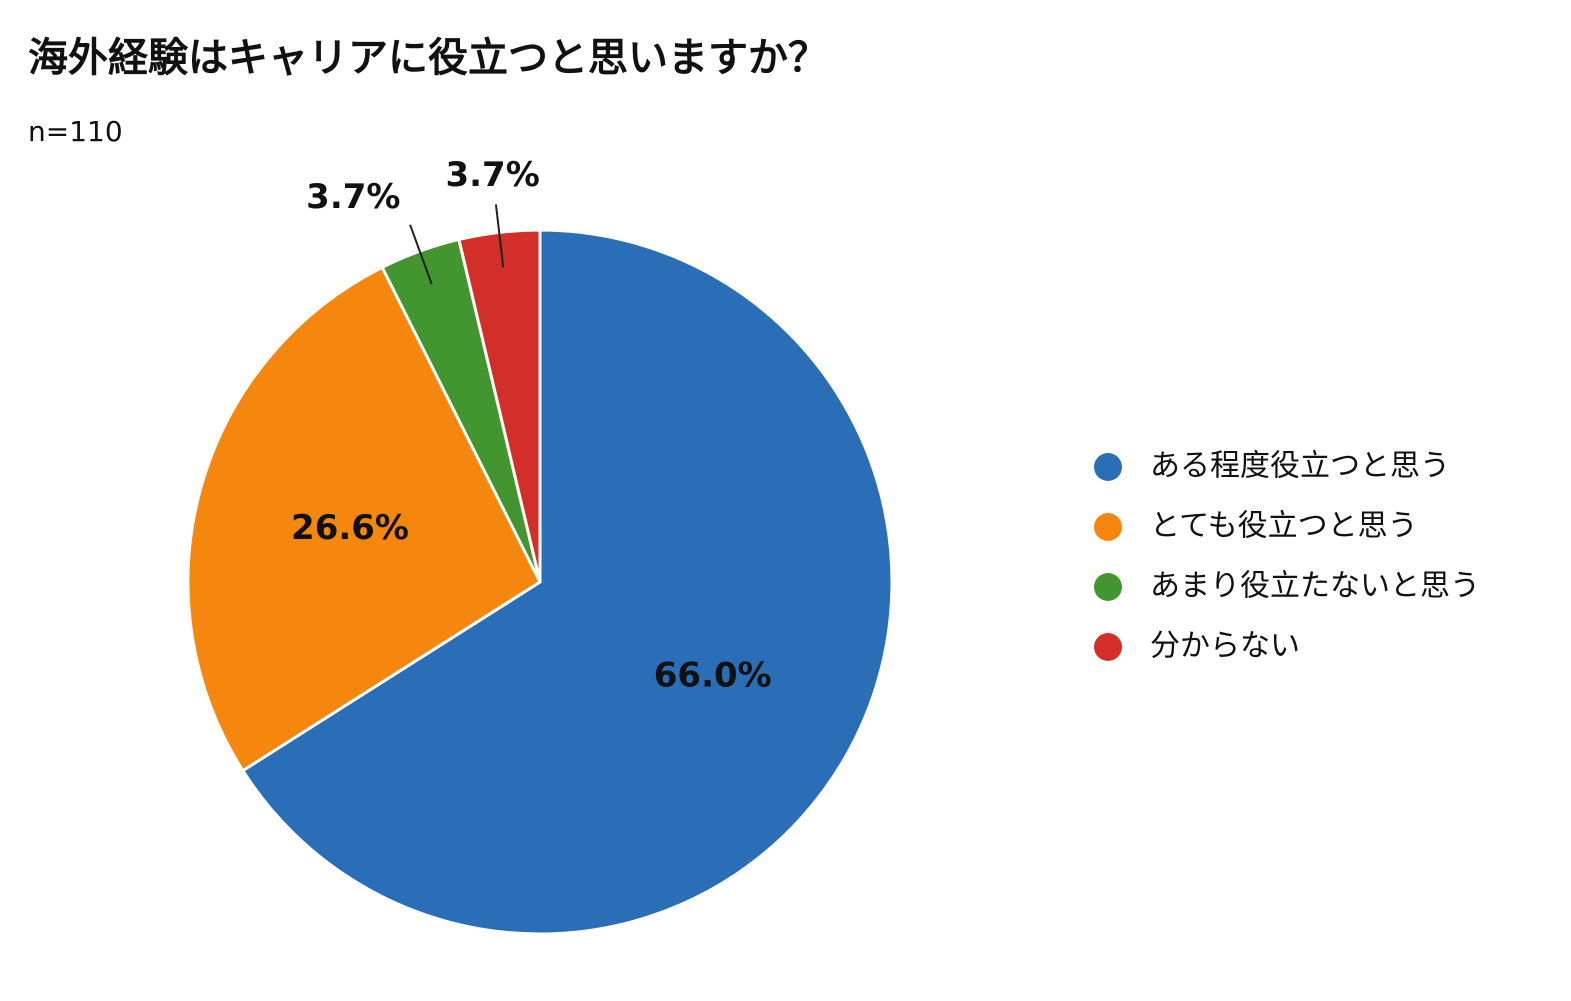 This screenshot has width=1571, height=1001. I want to click on chart-title: 海外経験はキャリアに役立つと思いますか？, so click(428, 58).